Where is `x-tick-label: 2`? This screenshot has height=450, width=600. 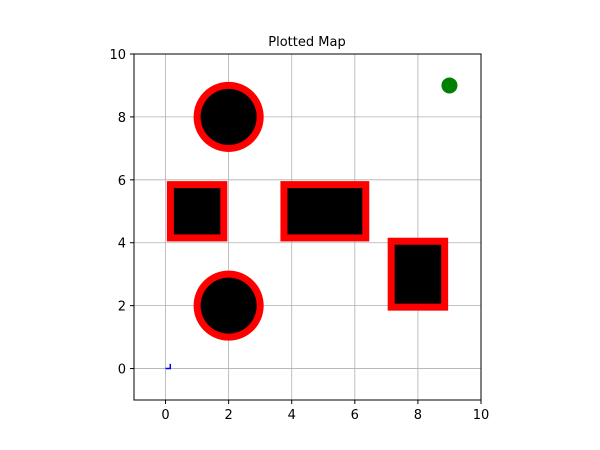
x-tick-label: 2 is located at coordinates (228, 415).